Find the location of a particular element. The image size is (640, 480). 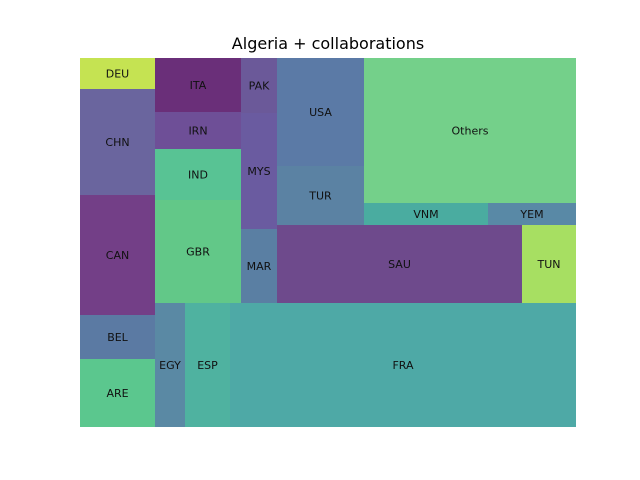

treemap-label-vnm: VNM is located at coordinates (425, 214).